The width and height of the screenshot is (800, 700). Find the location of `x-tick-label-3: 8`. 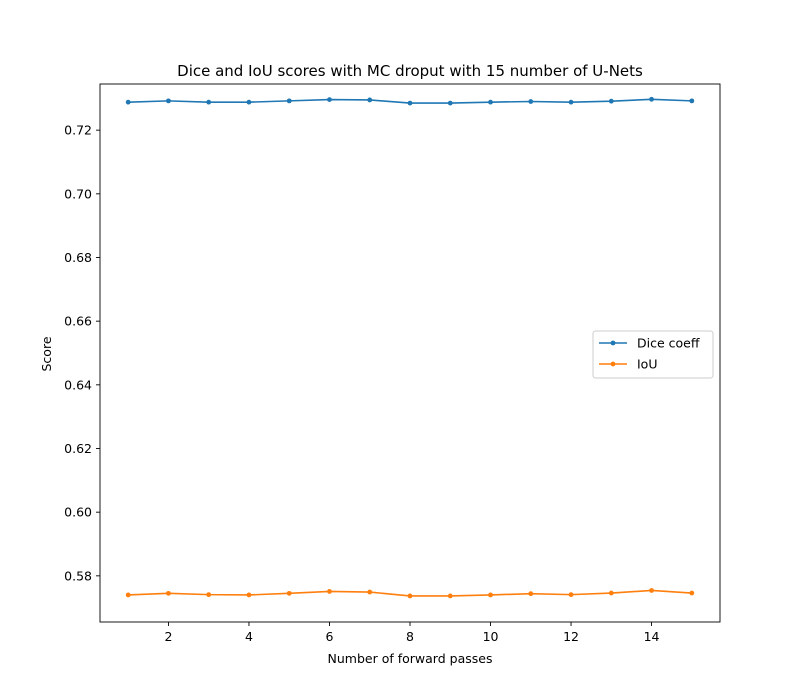

x-tick-label-3: 8 is located at coordinates (410, 636).